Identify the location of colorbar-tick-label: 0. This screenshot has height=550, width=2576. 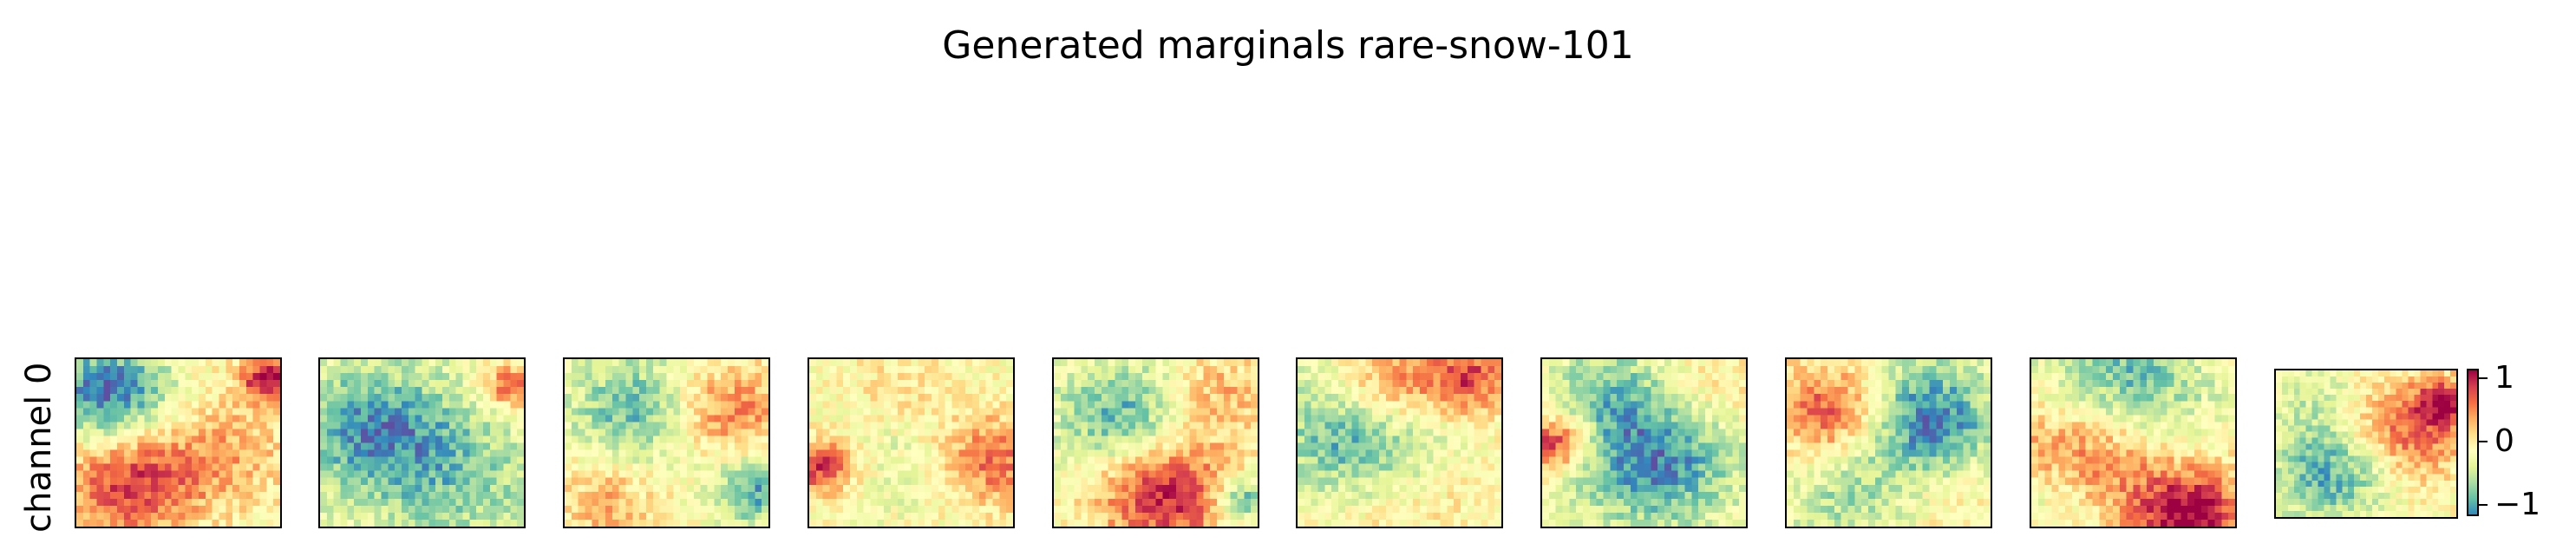
(2504, 441).